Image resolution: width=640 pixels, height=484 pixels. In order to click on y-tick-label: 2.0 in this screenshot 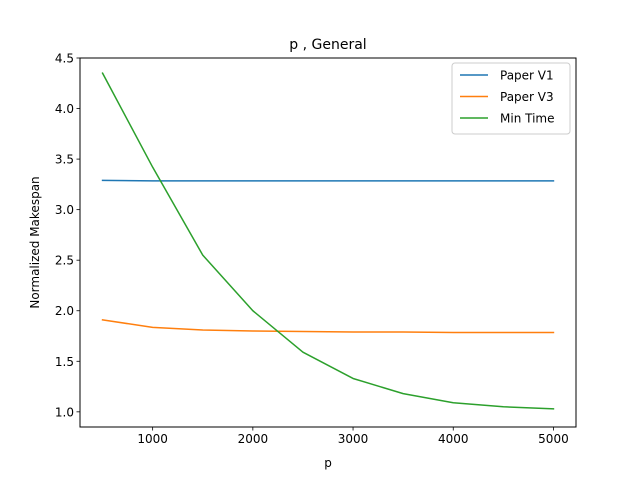, I will do `click(64, 311)`.